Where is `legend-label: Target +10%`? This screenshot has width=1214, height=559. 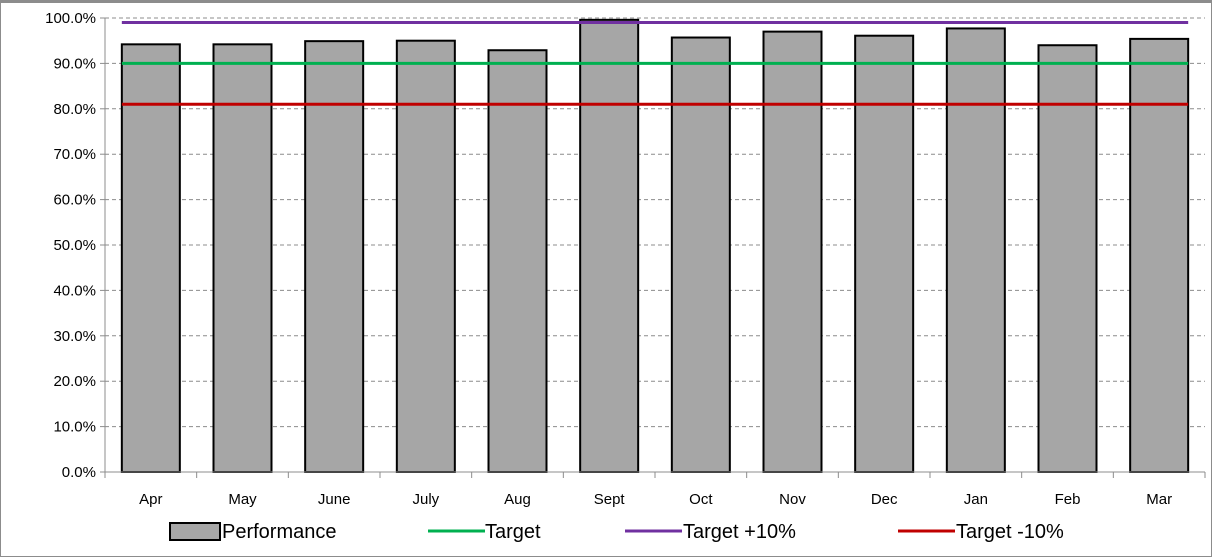
legend-label: Target +10% is located at coordinates (739, 532).